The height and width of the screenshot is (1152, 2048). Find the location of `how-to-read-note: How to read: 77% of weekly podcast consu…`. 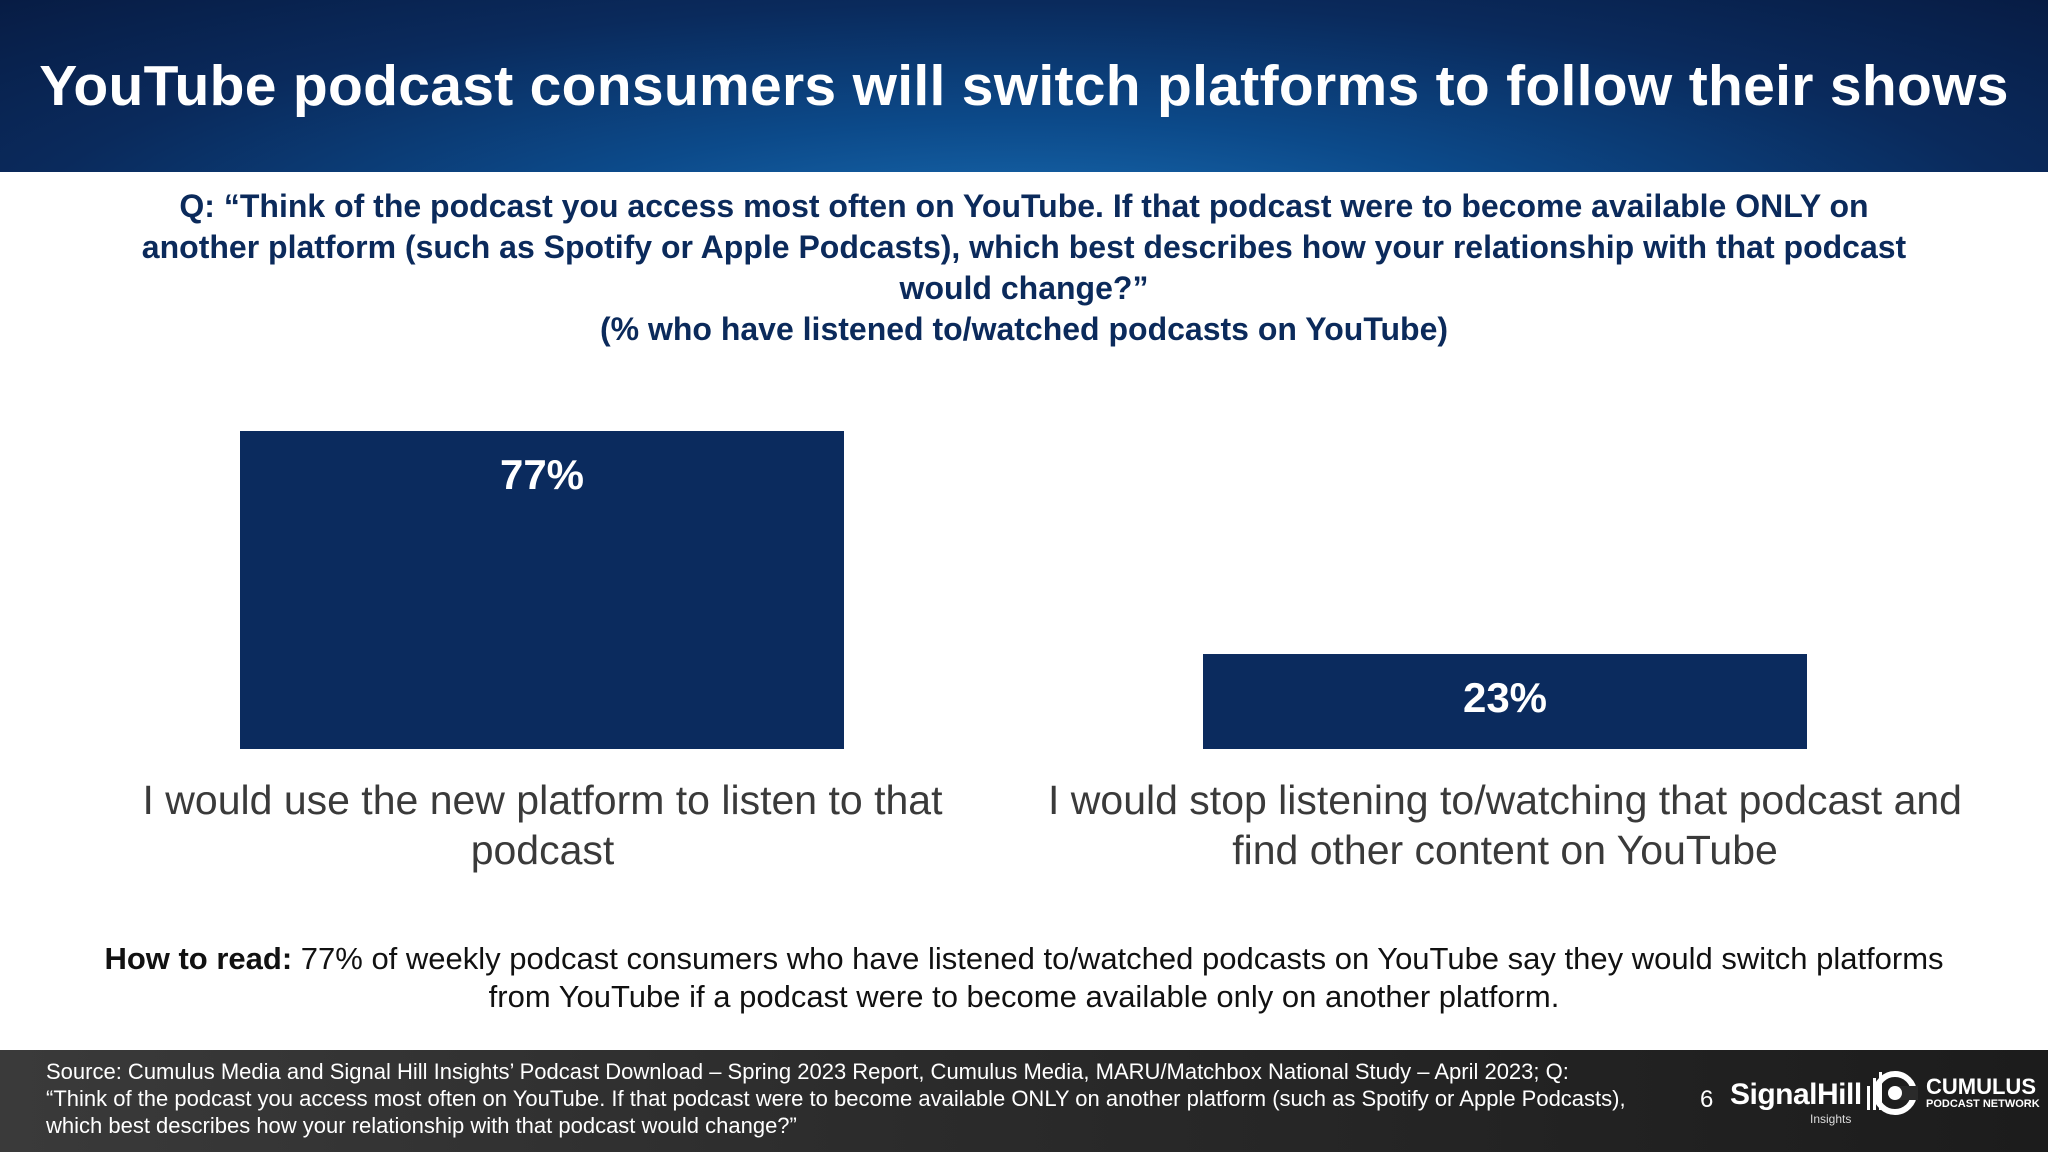

how-to-read-note: How to read: 77% of weekly podcast consu… is located at coordinates (1024, 978).